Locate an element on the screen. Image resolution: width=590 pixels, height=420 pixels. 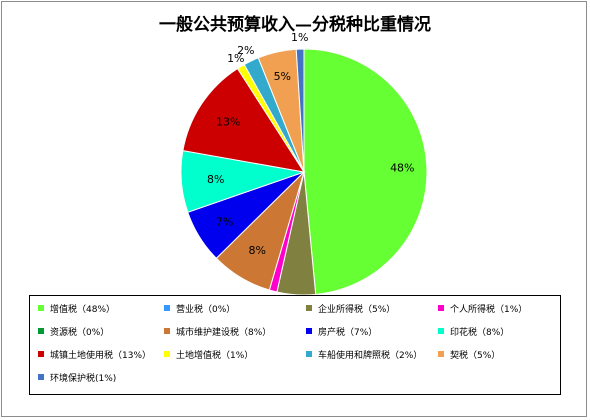
legend-item-5: 城市维护建设税（8%） is located at coordinates (217, 331).